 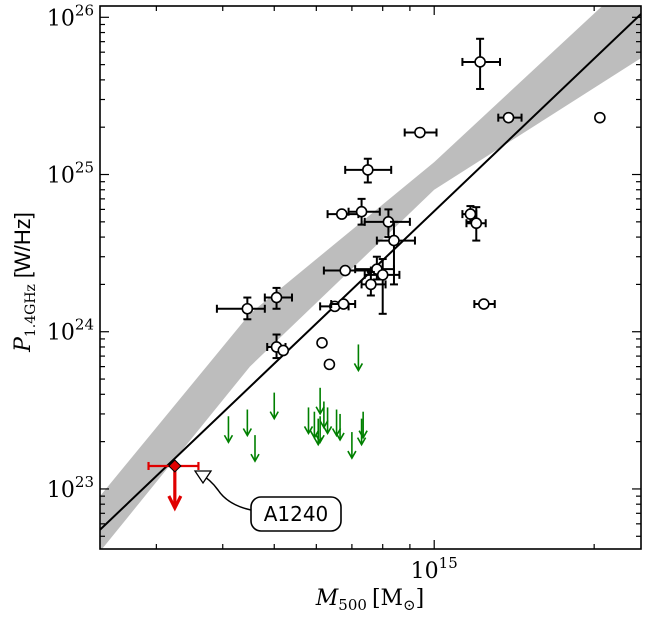 What do you see at coordinates (225, 492) in the screenshot?
I see `callout-connector` at bounding box center [225, 492].